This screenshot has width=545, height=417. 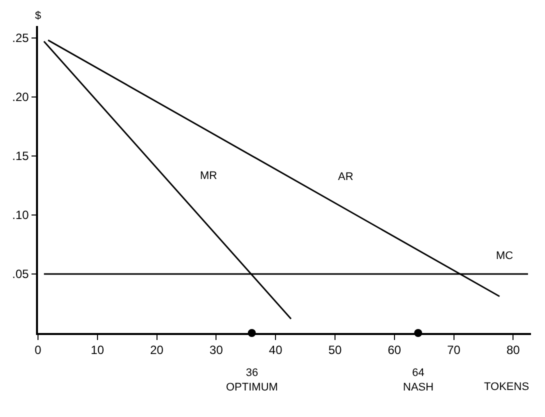 I want to click on x-tick-label: 60, so click(x=395, y=350).